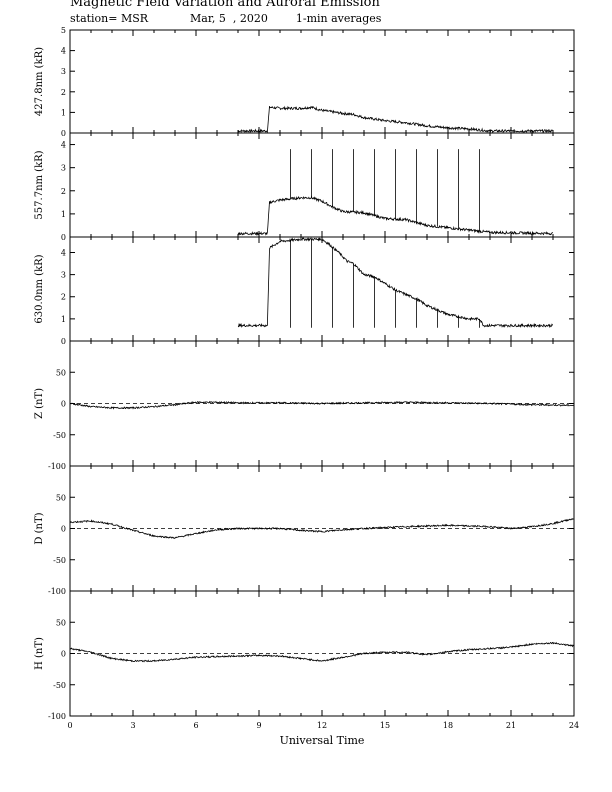  What do you see at coordinates (574, 725) in the screenshot?
I see `x-tick-label: 24` at bounding box center [574, 725].